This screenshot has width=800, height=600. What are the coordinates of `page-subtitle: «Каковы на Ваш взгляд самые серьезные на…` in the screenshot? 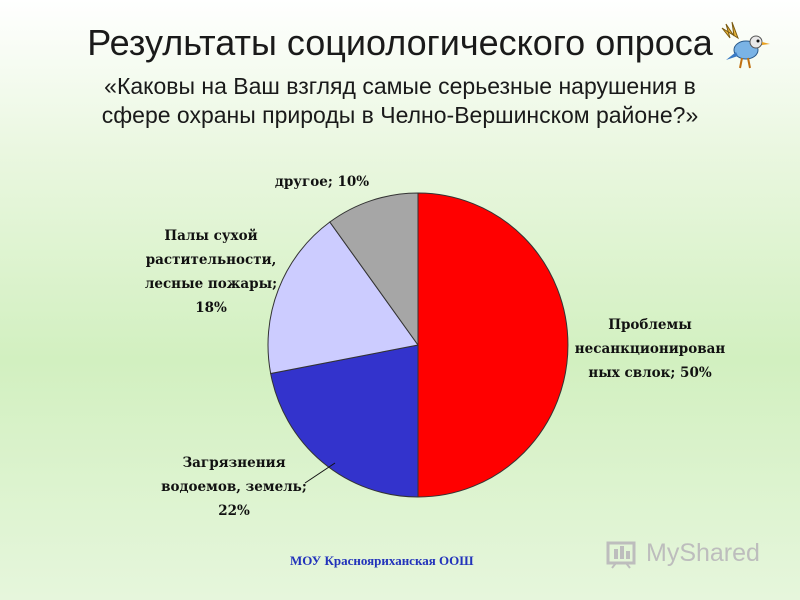 It's located at (400, 101).